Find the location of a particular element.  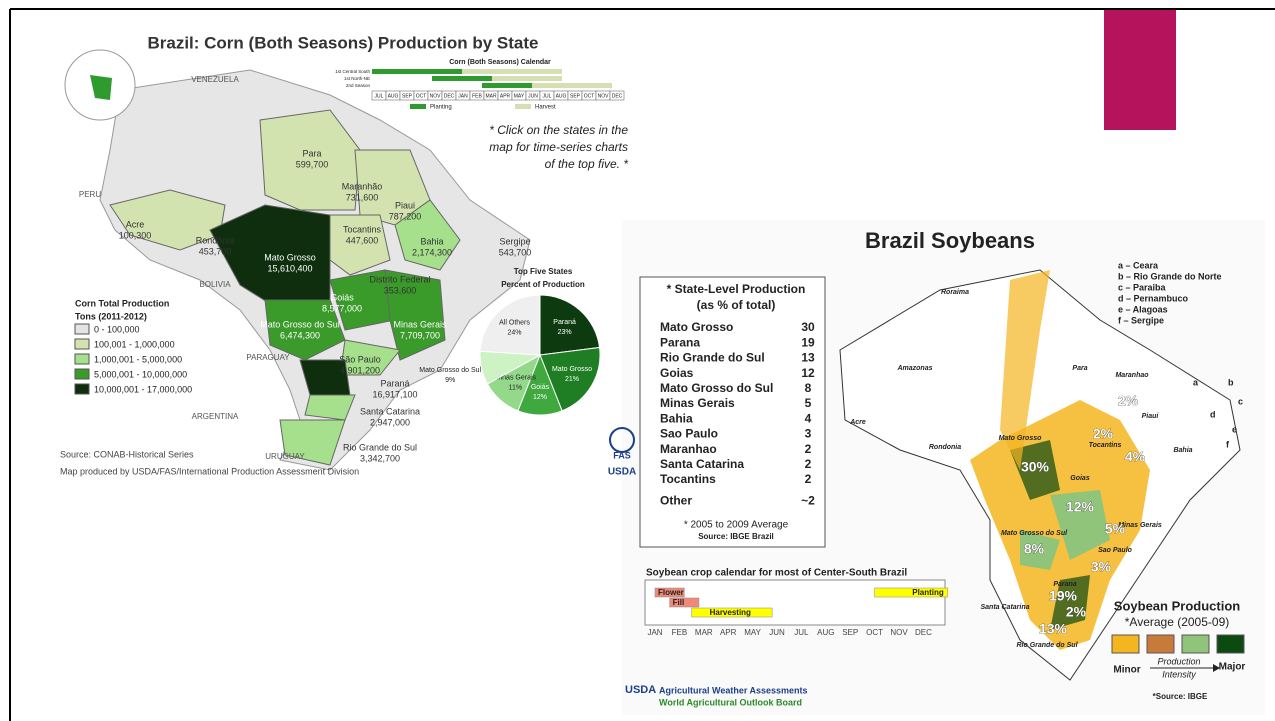

soy-state: Sao Paulo is located at coordinates (1115, 550).